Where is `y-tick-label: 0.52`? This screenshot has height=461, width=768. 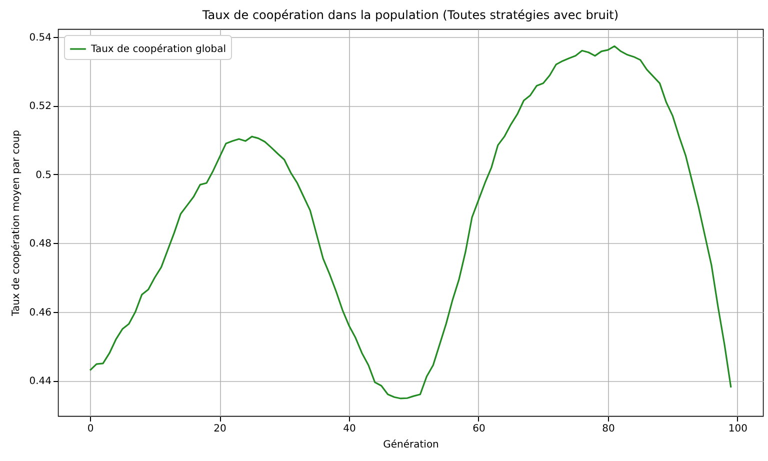
y-tick-label: 0.52 is located at coordinates (40, 106).